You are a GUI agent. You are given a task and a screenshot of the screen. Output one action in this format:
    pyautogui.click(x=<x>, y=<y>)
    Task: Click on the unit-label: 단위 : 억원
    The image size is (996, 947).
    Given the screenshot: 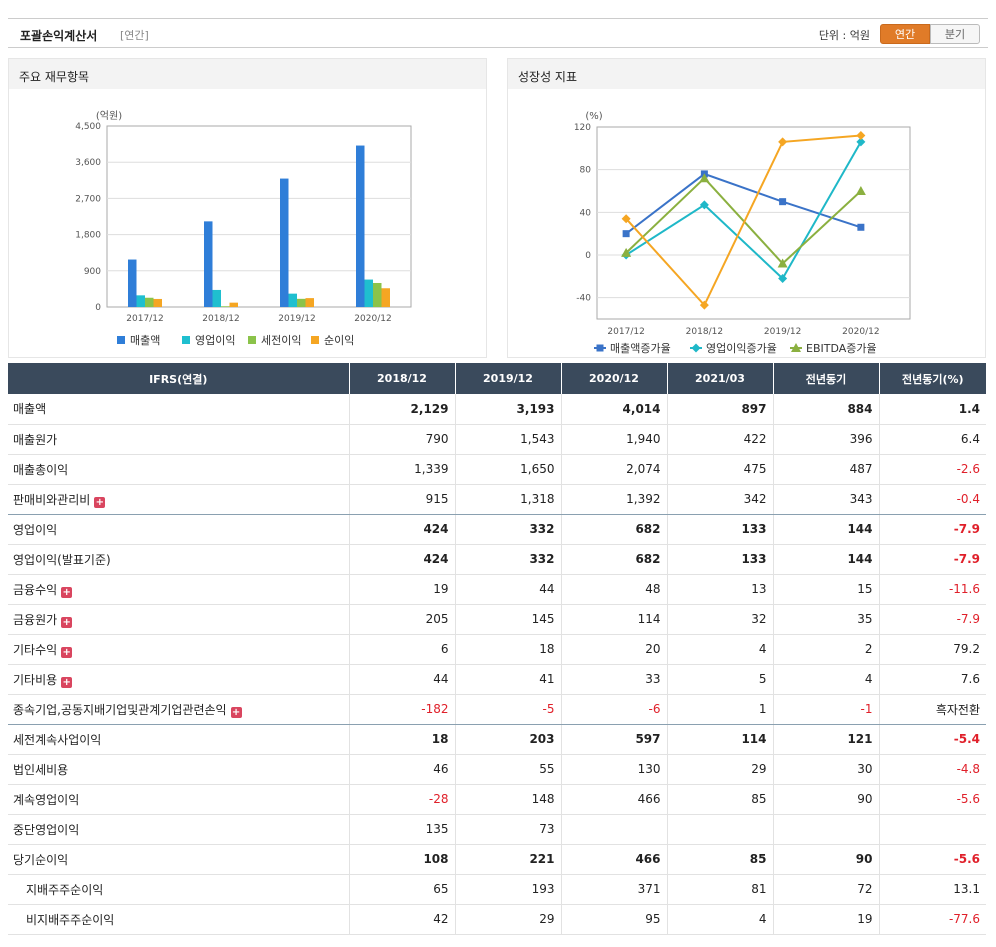 What is the action you would take?
    pyautogui.click(x=844, y=35)
    